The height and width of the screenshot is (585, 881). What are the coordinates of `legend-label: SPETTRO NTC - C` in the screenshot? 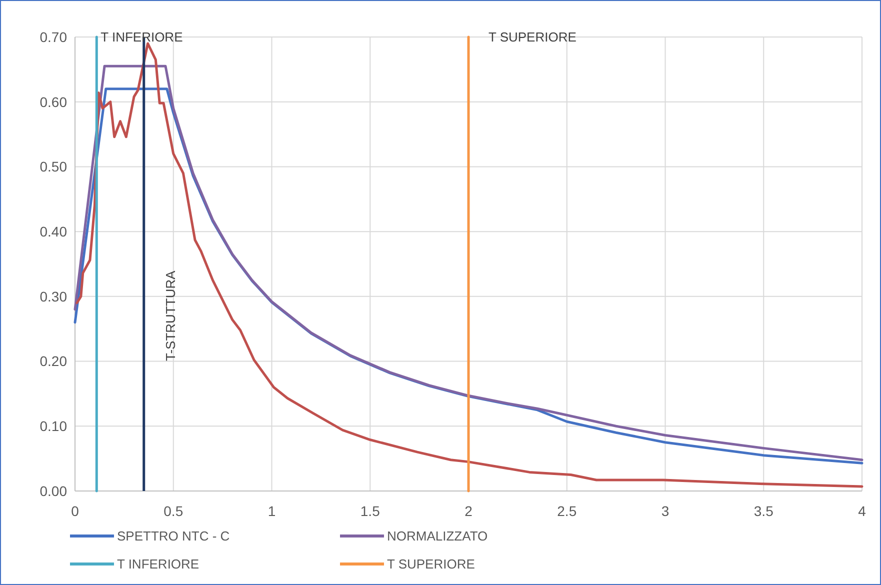 It's located at (173, 536).